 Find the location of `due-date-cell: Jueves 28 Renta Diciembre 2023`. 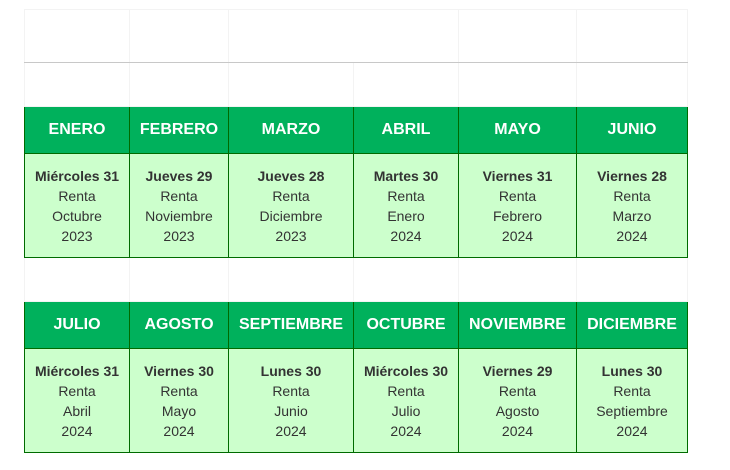

due-date-cell: Jueves 28 Renta Diciembre 2023 is located at coordinates (291, 205).